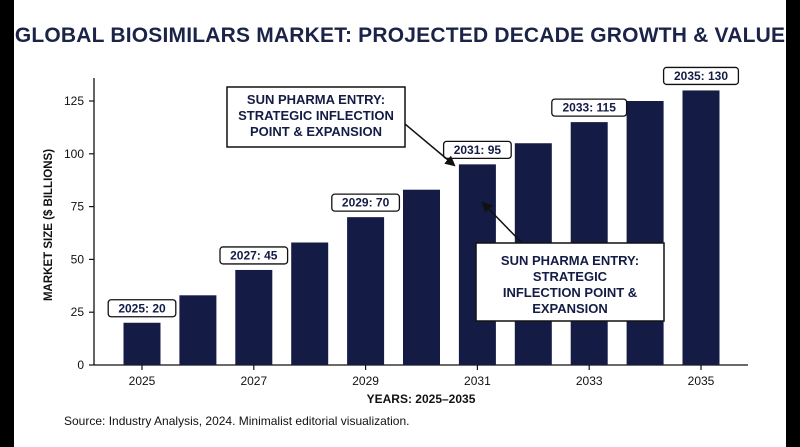  What do you see at coordinates (570, 276) in the screenshot?
I see `annotation-text: STRATEGIC` at bounding box center [570, 276].